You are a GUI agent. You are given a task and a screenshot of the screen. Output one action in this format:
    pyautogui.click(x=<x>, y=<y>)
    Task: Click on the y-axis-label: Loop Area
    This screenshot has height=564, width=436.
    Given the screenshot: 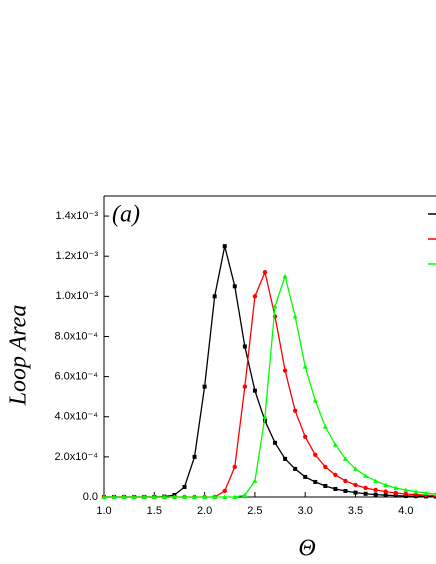 What is the action you would take?
    pyautogui.click(x=19, y=356)
    